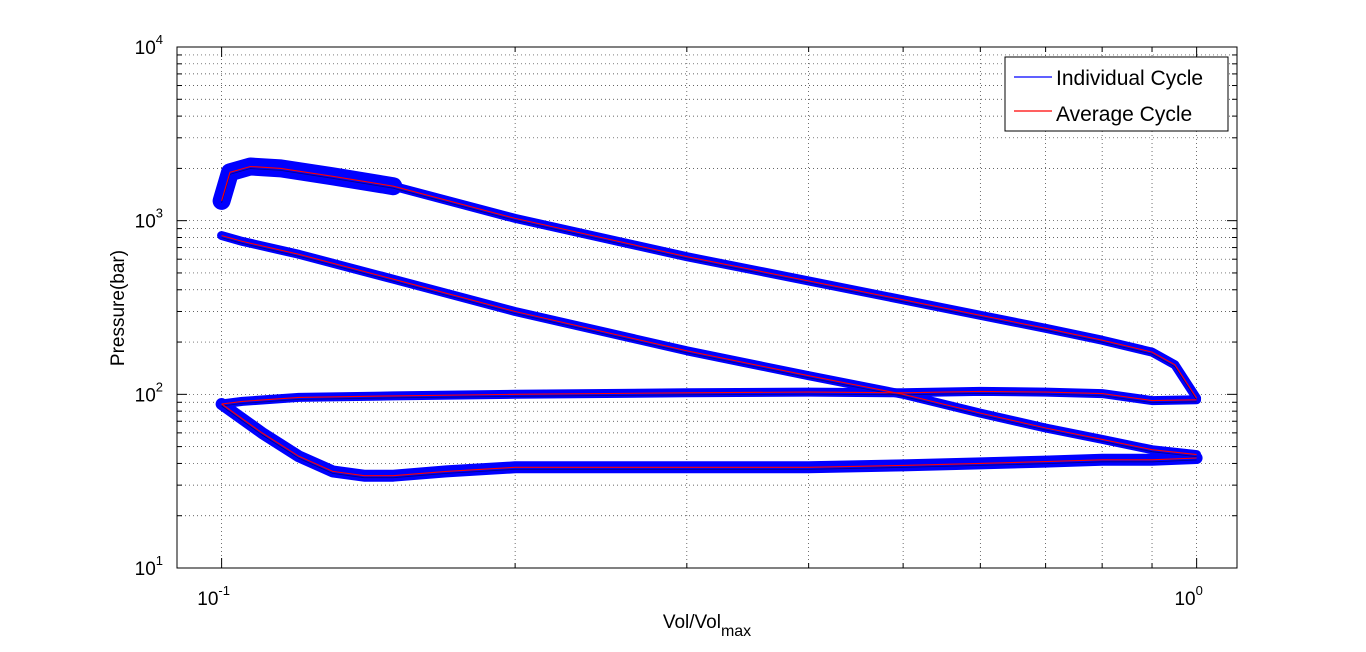 The width and height of the screenshot is (1366, 652). I want to click on y-tick-label: 10⁴, so click(149, 45).